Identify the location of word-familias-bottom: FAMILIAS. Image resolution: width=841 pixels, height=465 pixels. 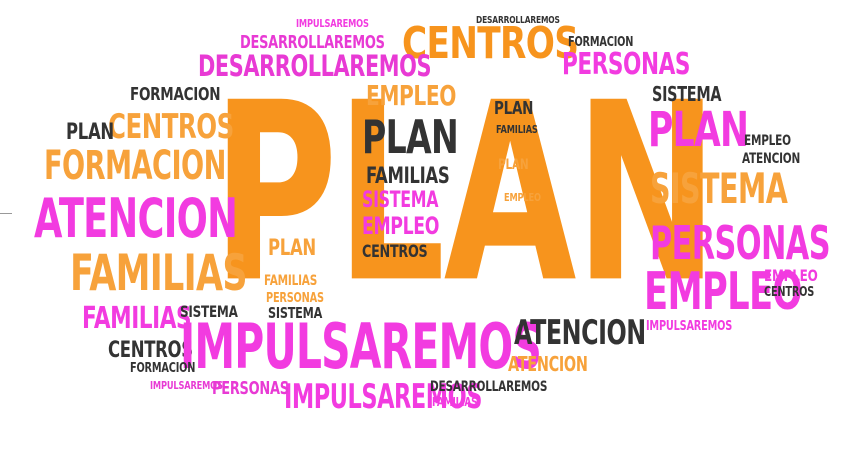
(455, 402).